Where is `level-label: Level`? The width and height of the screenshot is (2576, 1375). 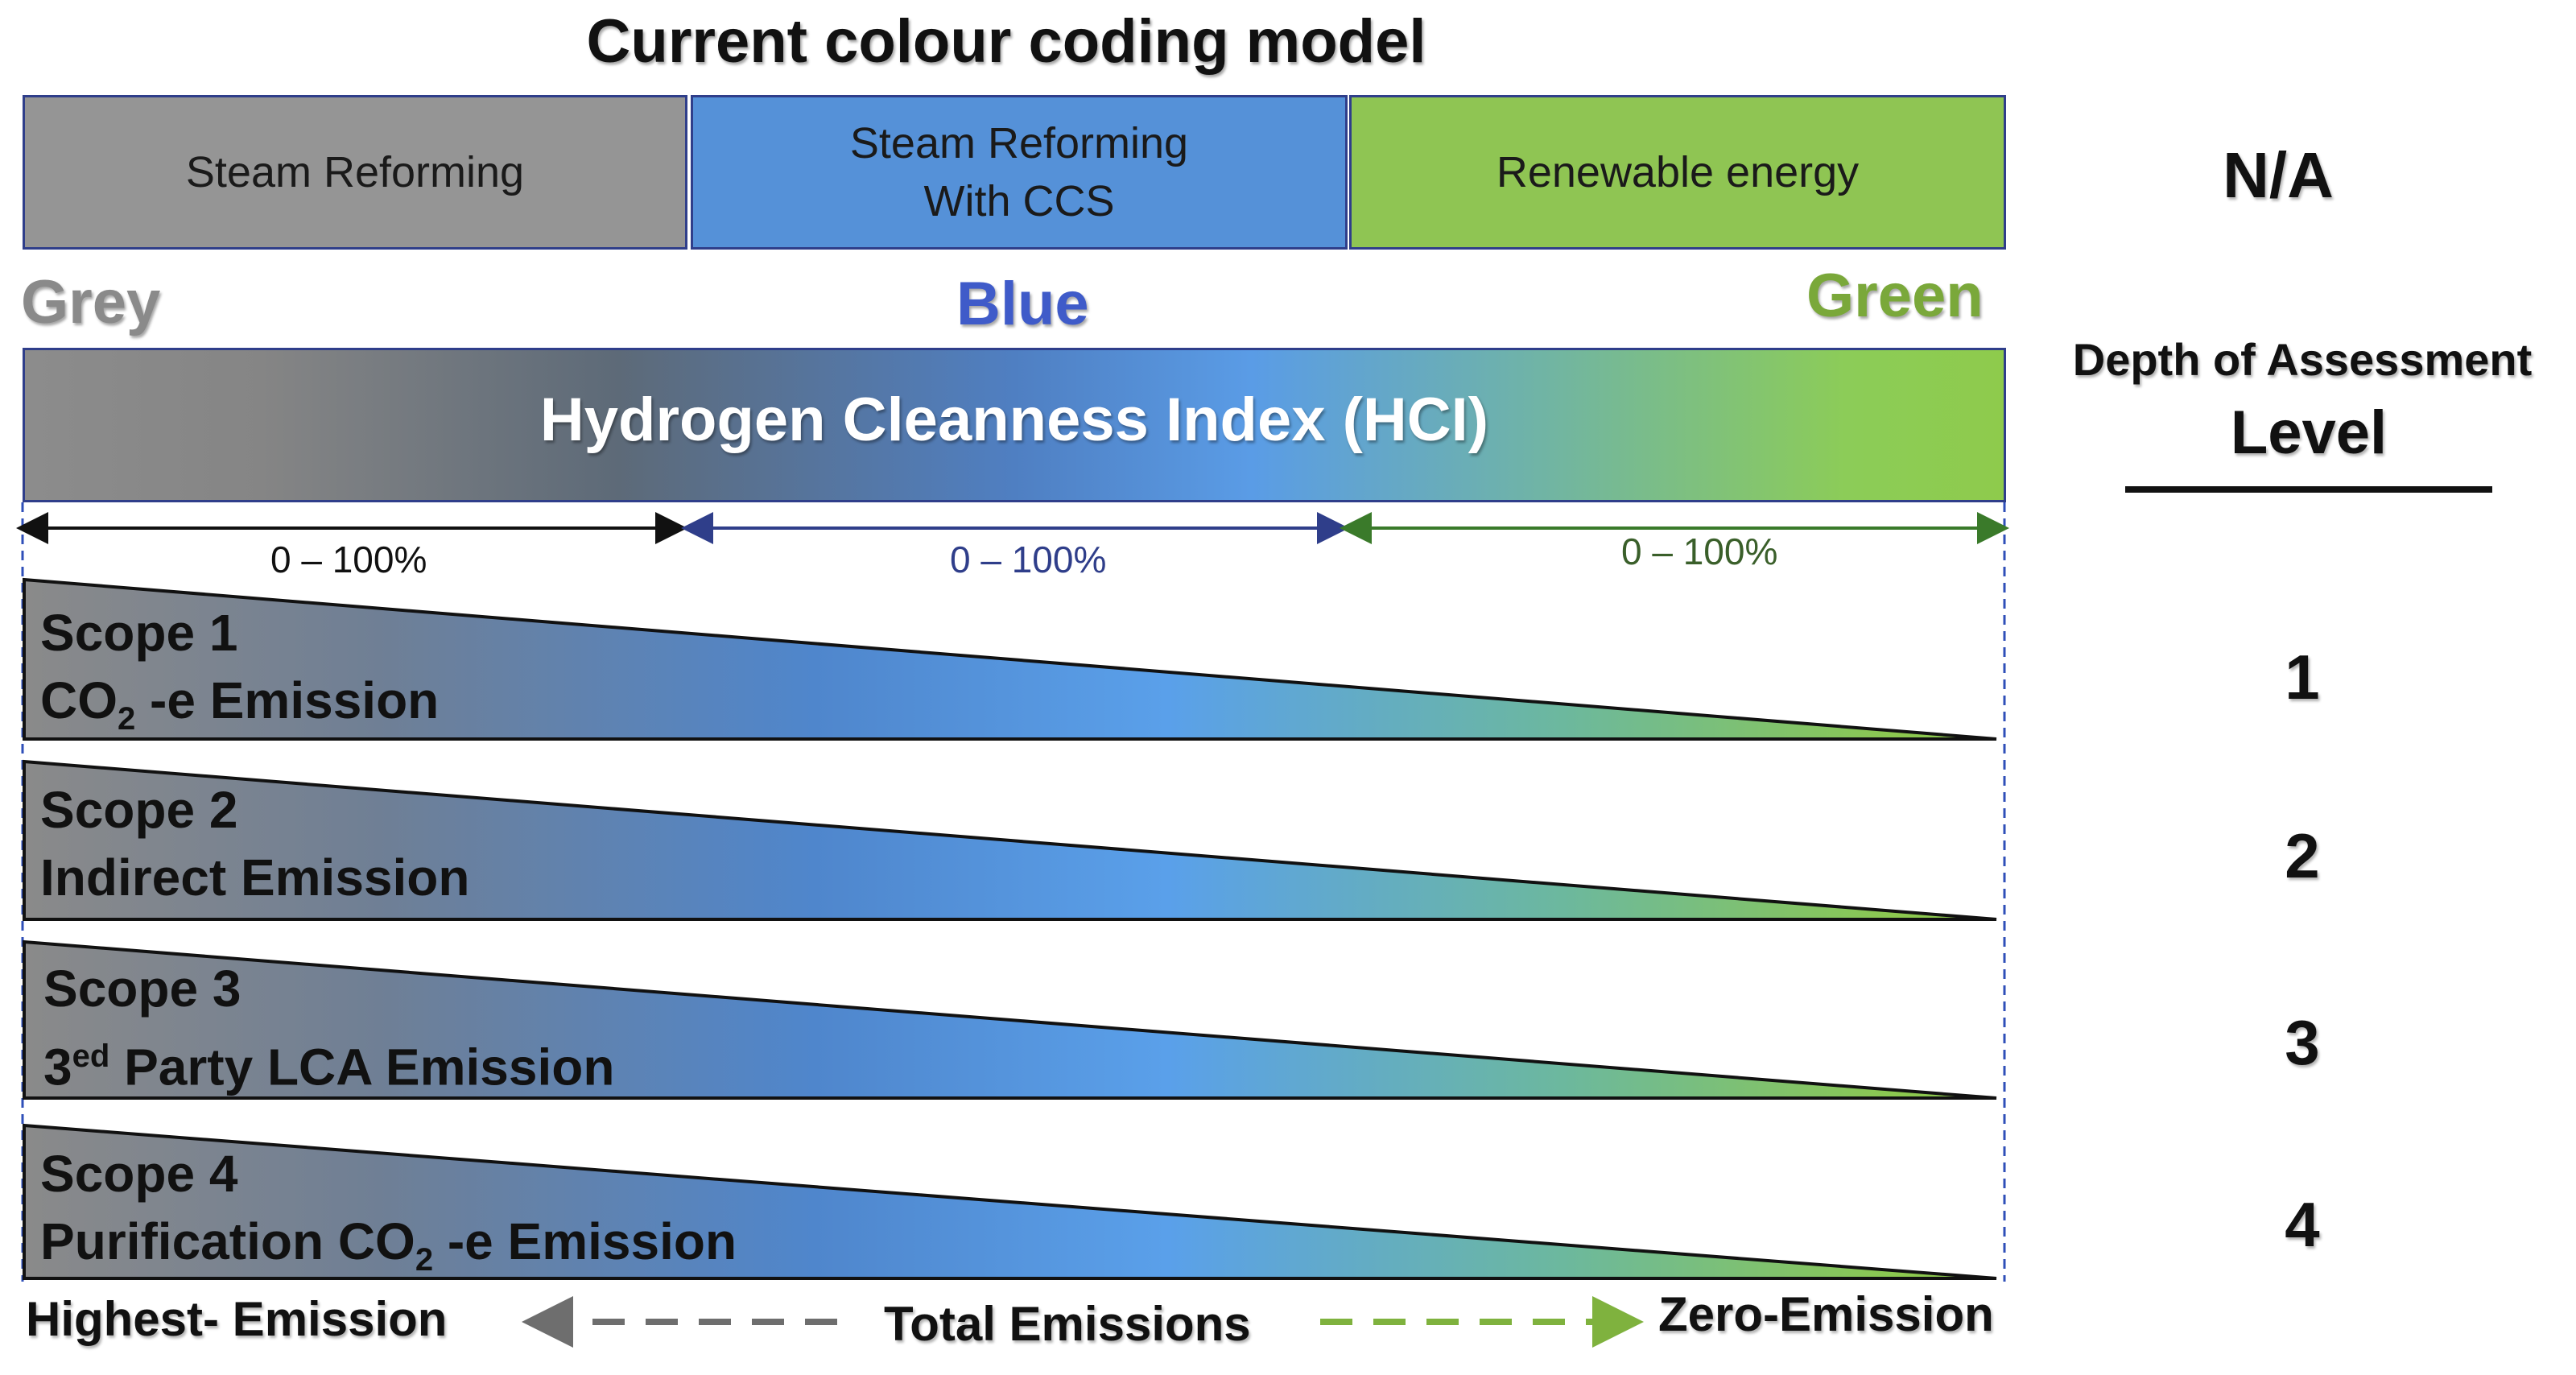 level-label: Level is located at coordinates (2309, 432).